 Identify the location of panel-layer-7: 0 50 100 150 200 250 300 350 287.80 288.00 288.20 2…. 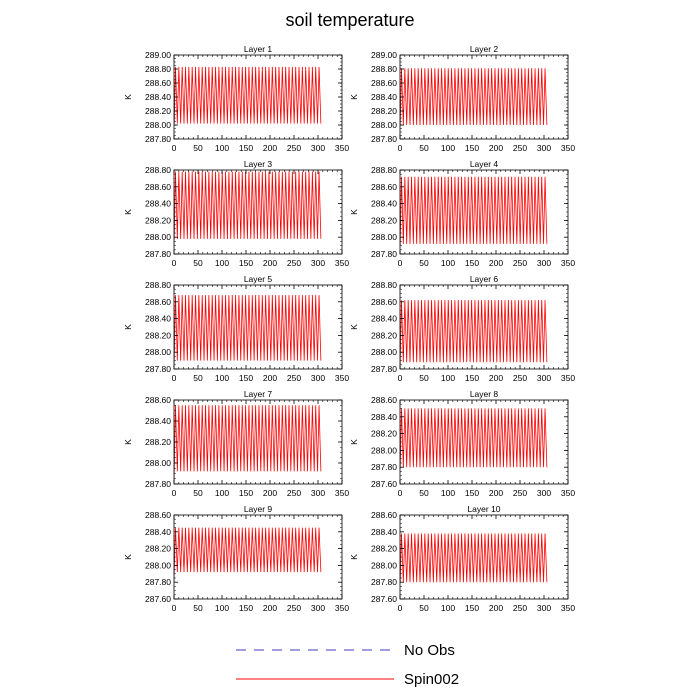
(236, 443).